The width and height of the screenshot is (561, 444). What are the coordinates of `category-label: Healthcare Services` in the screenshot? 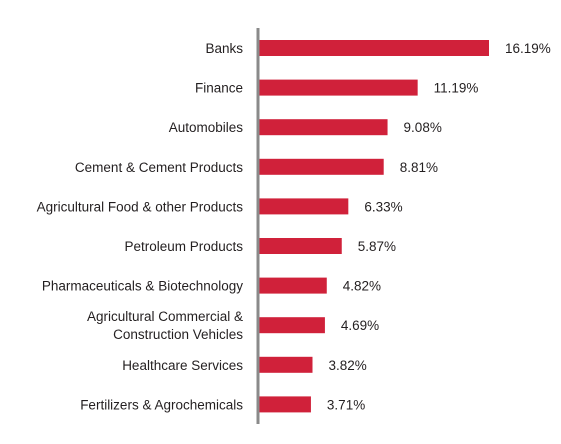 It's located at (182, 365).